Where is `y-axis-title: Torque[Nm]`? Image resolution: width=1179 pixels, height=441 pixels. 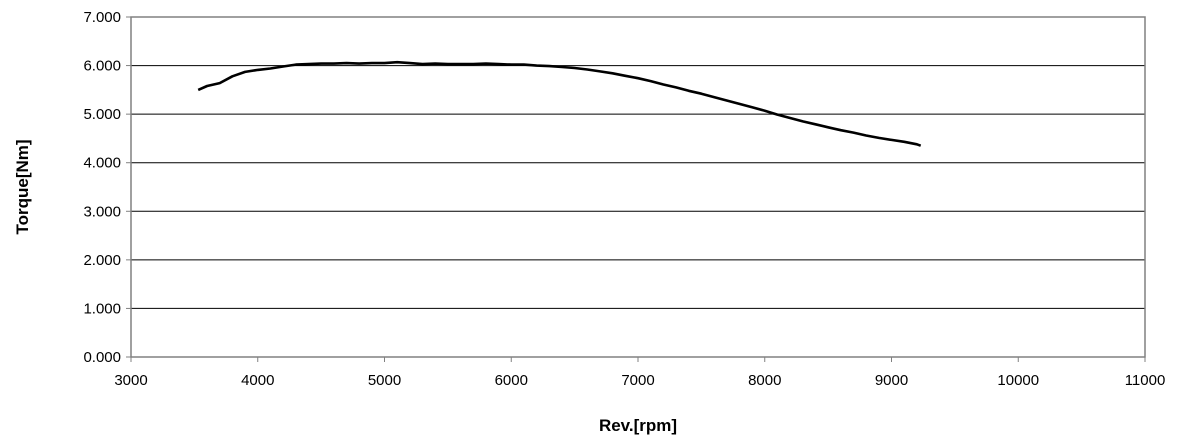
y-axis-title: Torque[Nm] is located at coordinates (22, 186).